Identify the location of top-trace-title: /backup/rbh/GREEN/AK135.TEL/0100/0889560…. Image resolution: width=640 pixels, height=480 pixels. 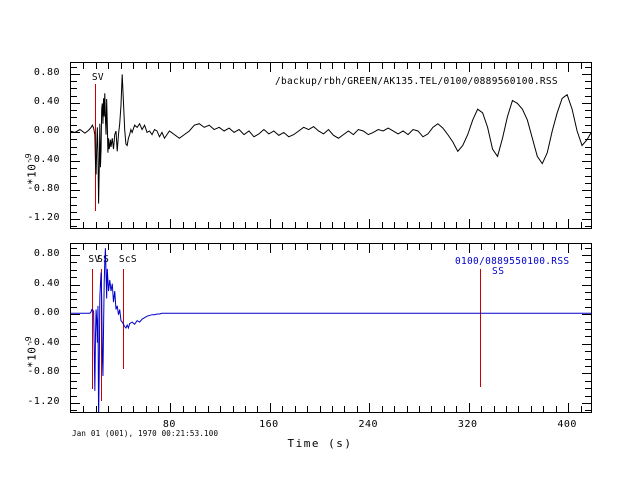
(416, 81).